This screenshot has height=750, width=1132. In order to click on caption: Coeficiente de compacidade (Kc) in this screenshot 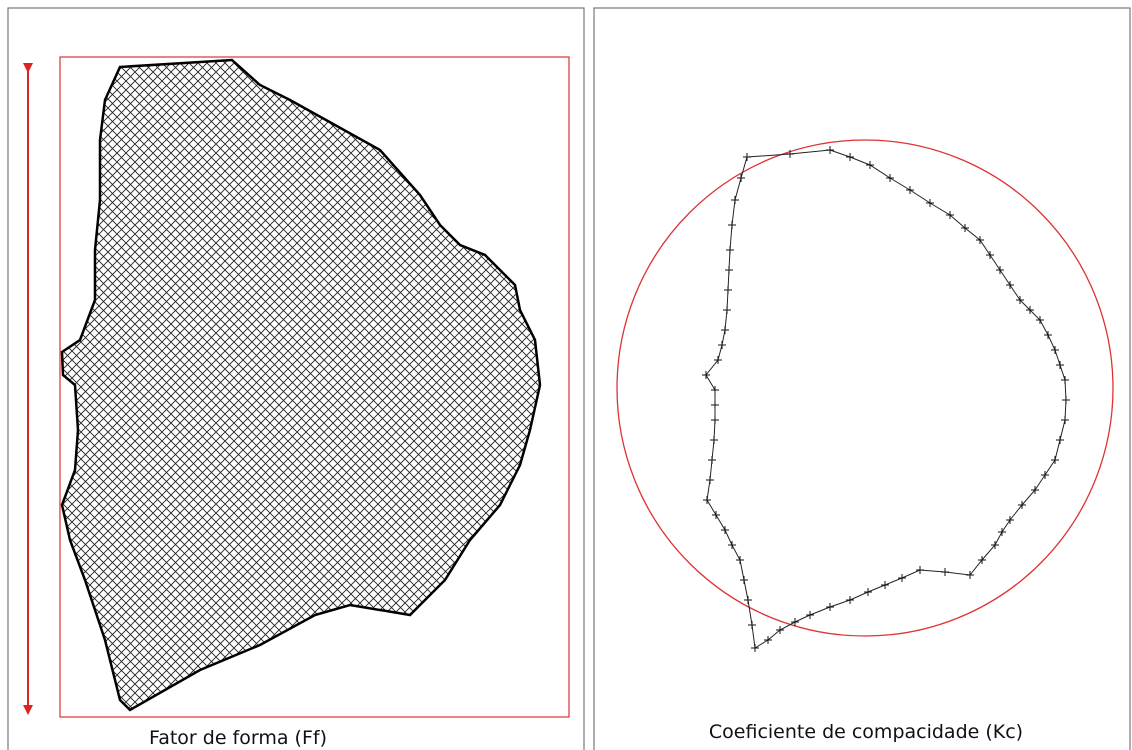, I will do `click(866, 732)`.